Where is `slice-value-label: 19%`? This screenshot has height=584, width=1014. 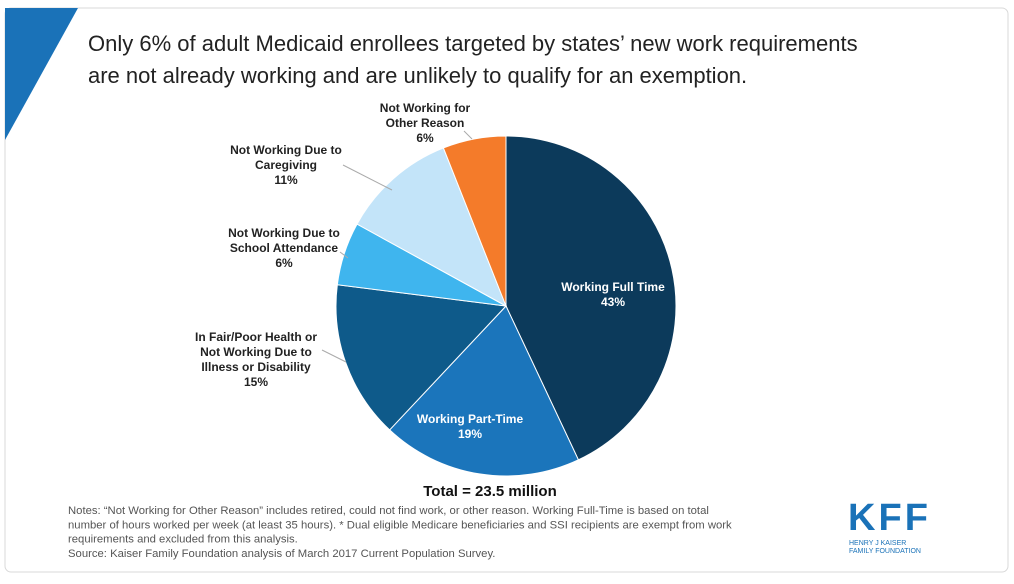 slice-value-label: 19% is located at coordinates (470, 434).